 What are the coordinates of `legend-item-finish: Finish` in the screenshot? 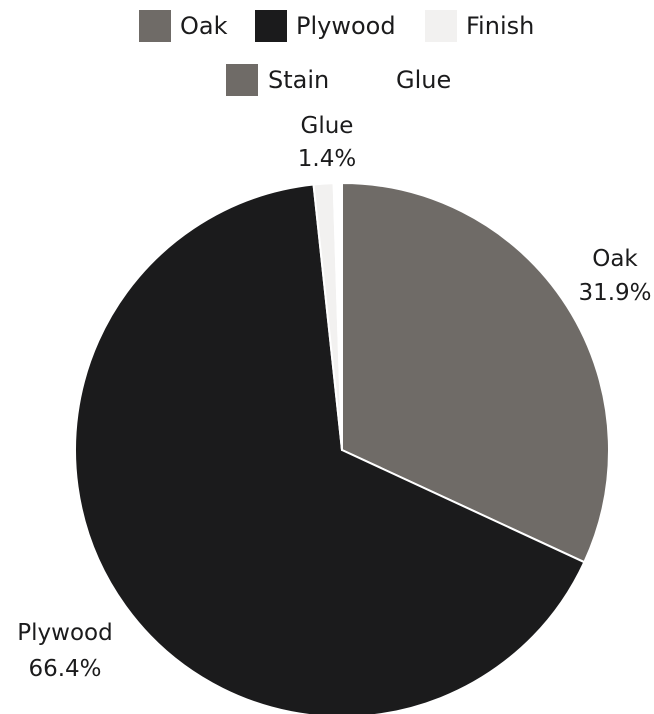 It's located at (479, 26).